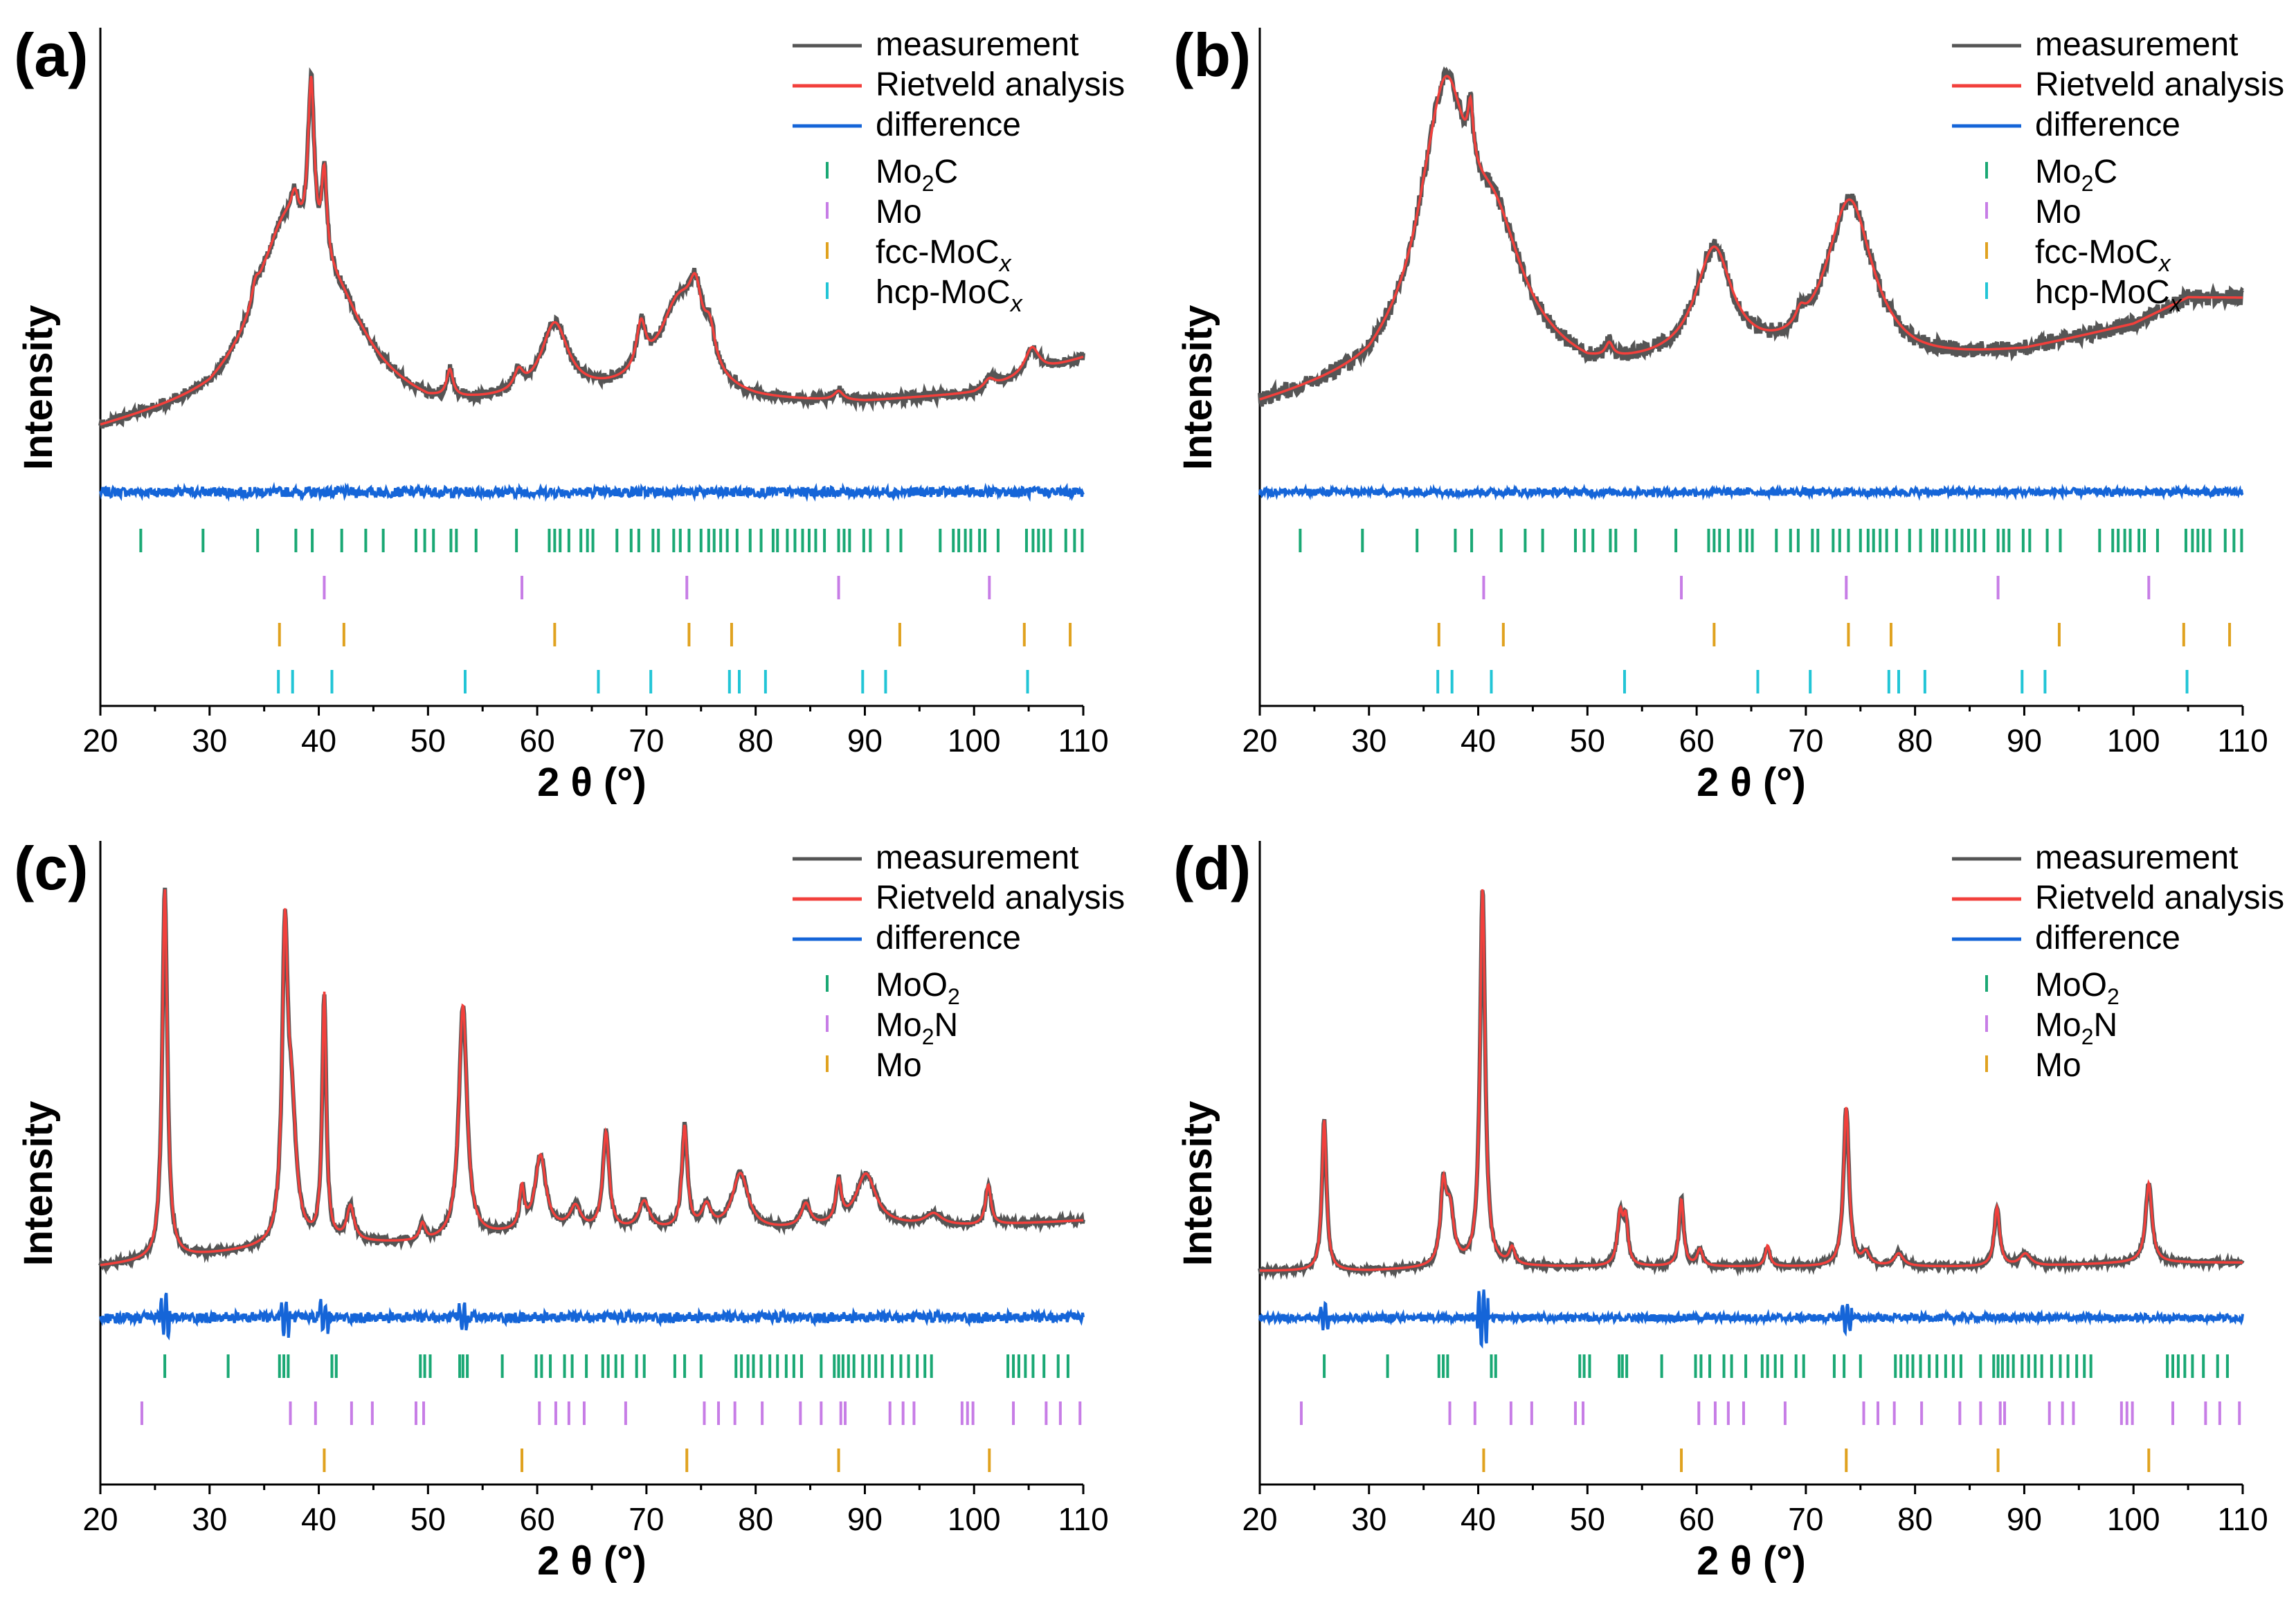  What do you see at coordinates (912, 985) in the screenshot?
I see `legend-phase-main: MoO` at bounding box center [912, 985].